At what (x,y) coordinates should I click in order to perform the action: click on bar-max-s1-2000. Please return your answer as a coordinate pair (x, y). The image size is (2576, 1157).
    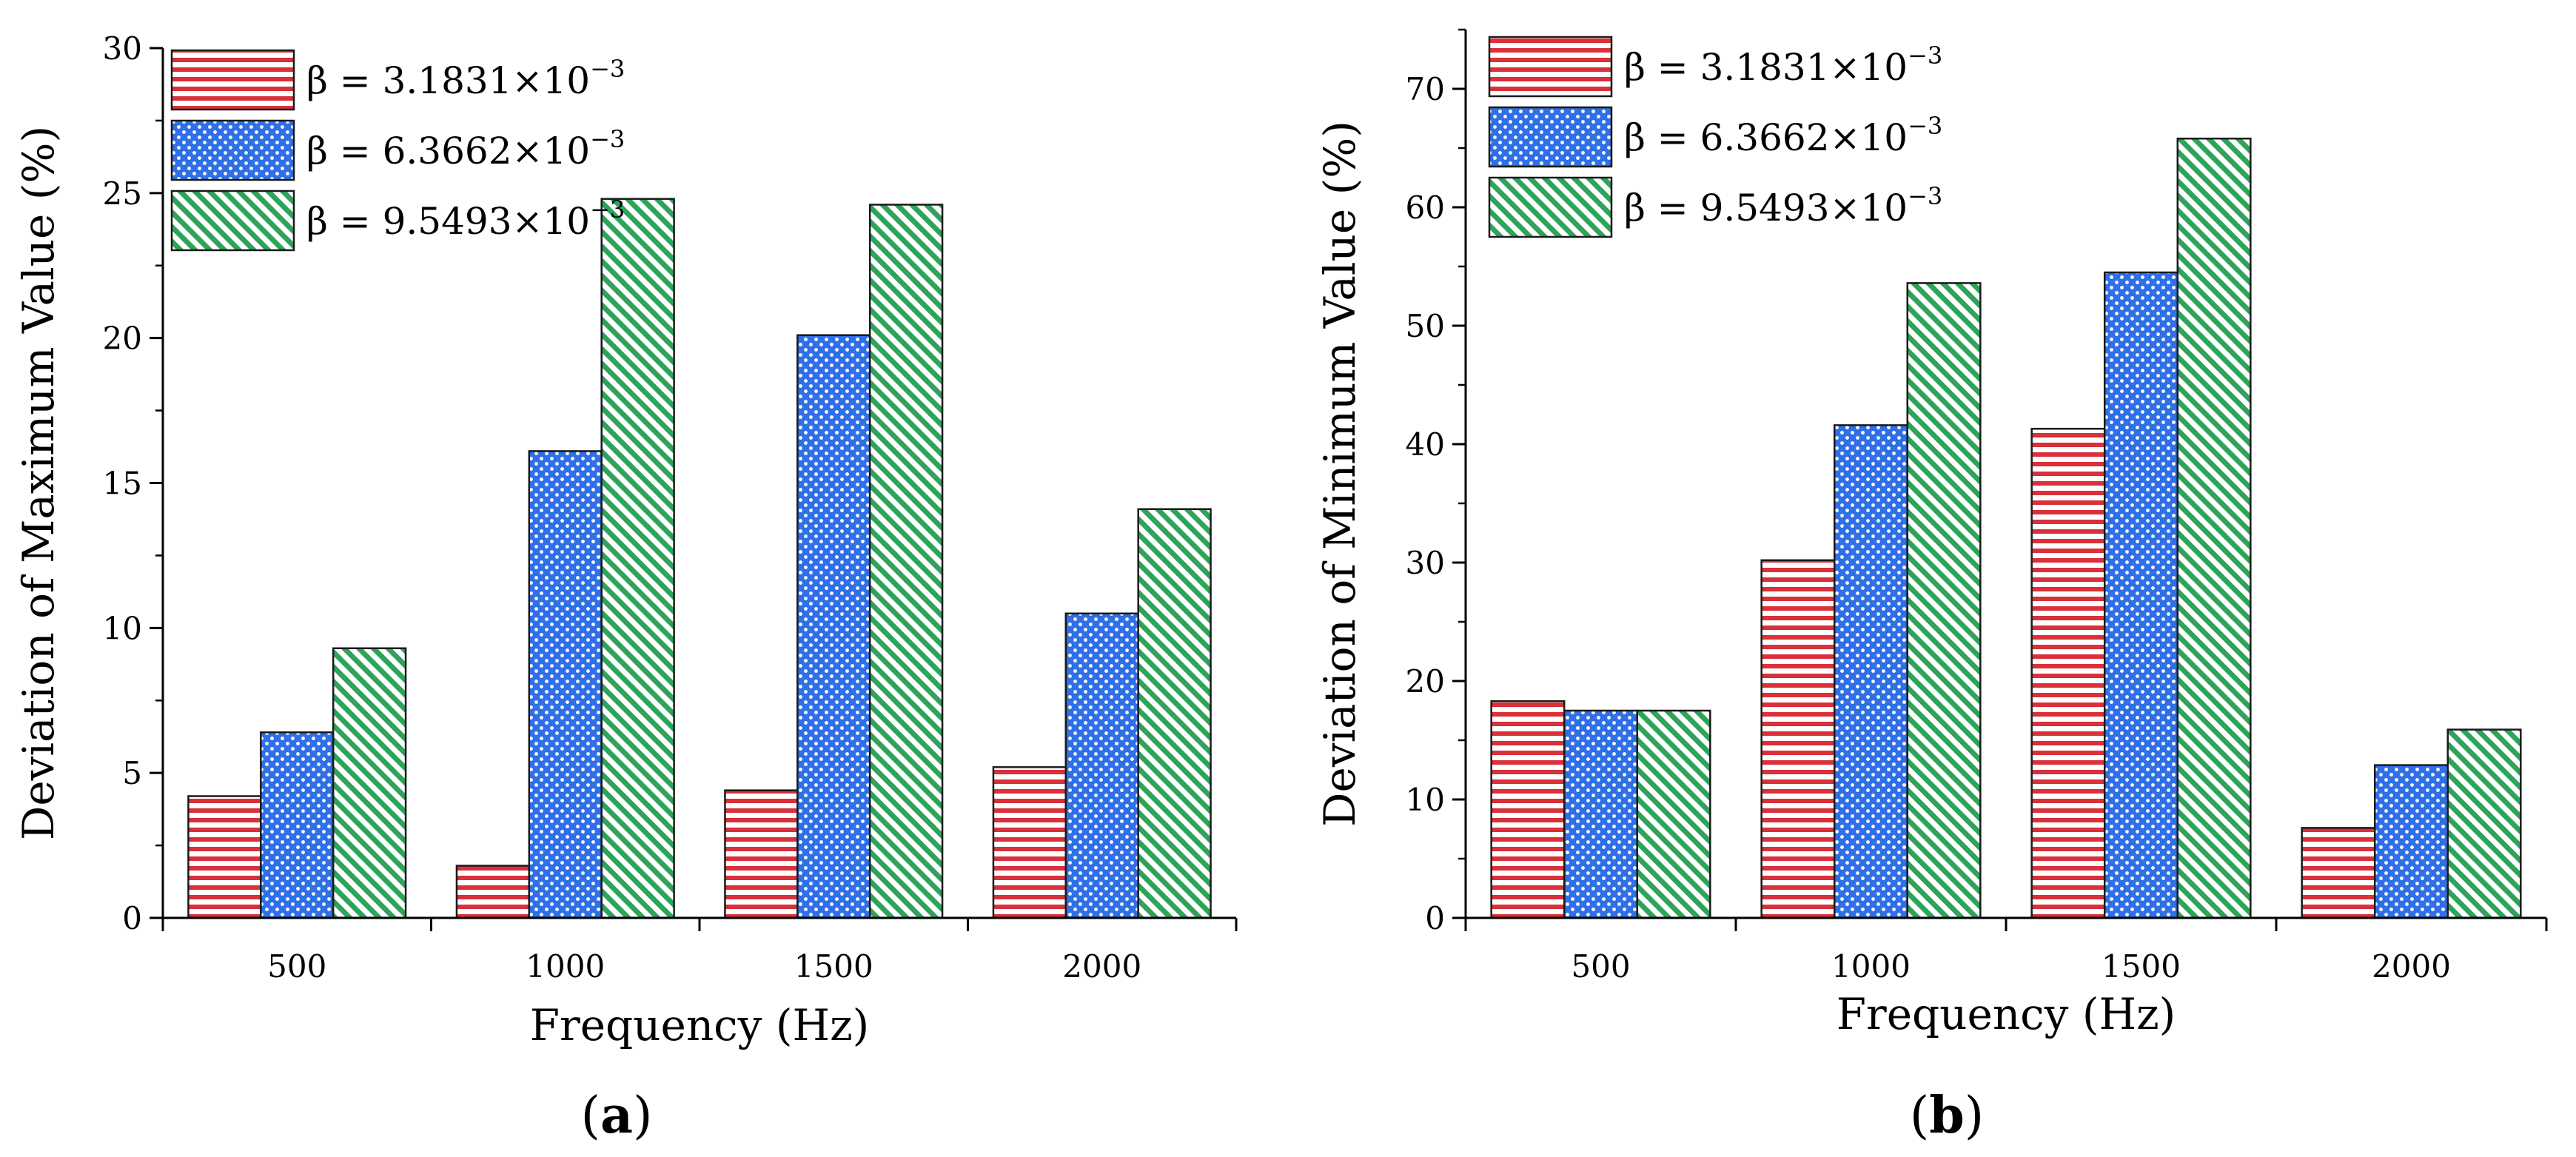
    Looking at the image, I should click on (1029, 843).